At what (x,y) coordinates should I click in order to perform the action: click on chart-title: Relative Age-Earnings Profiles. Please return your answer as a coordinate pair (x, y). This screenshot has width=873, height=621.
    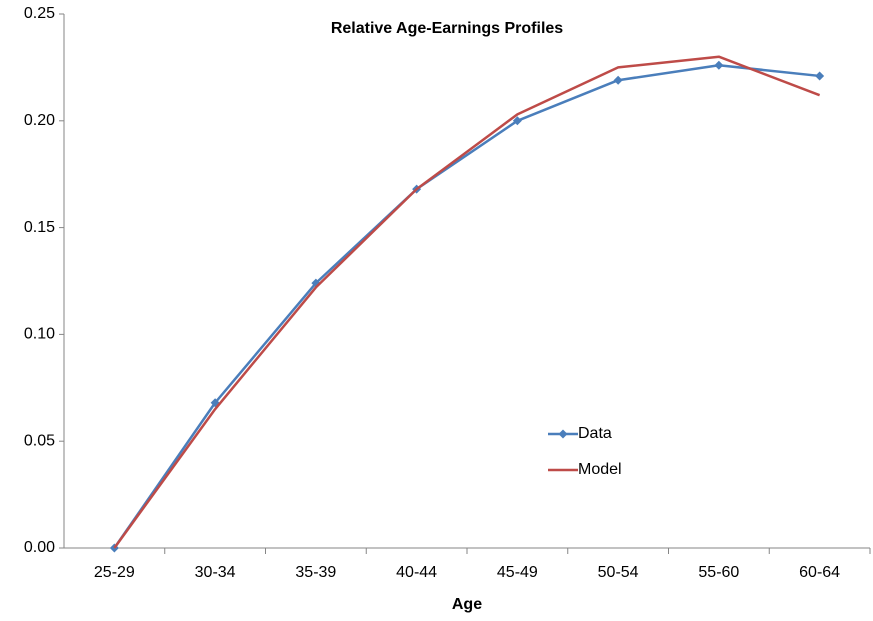
    Looking at the image, I should click on (447, 28).